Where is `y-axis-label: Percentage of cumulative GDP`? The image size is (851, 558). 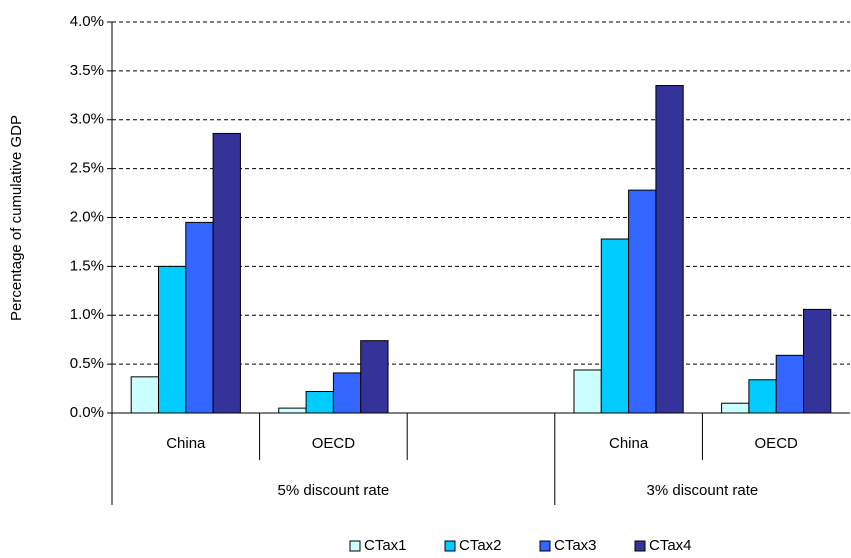
y-axis-label: Percentage of cumulative GDP is located at coordinates (16, 218).